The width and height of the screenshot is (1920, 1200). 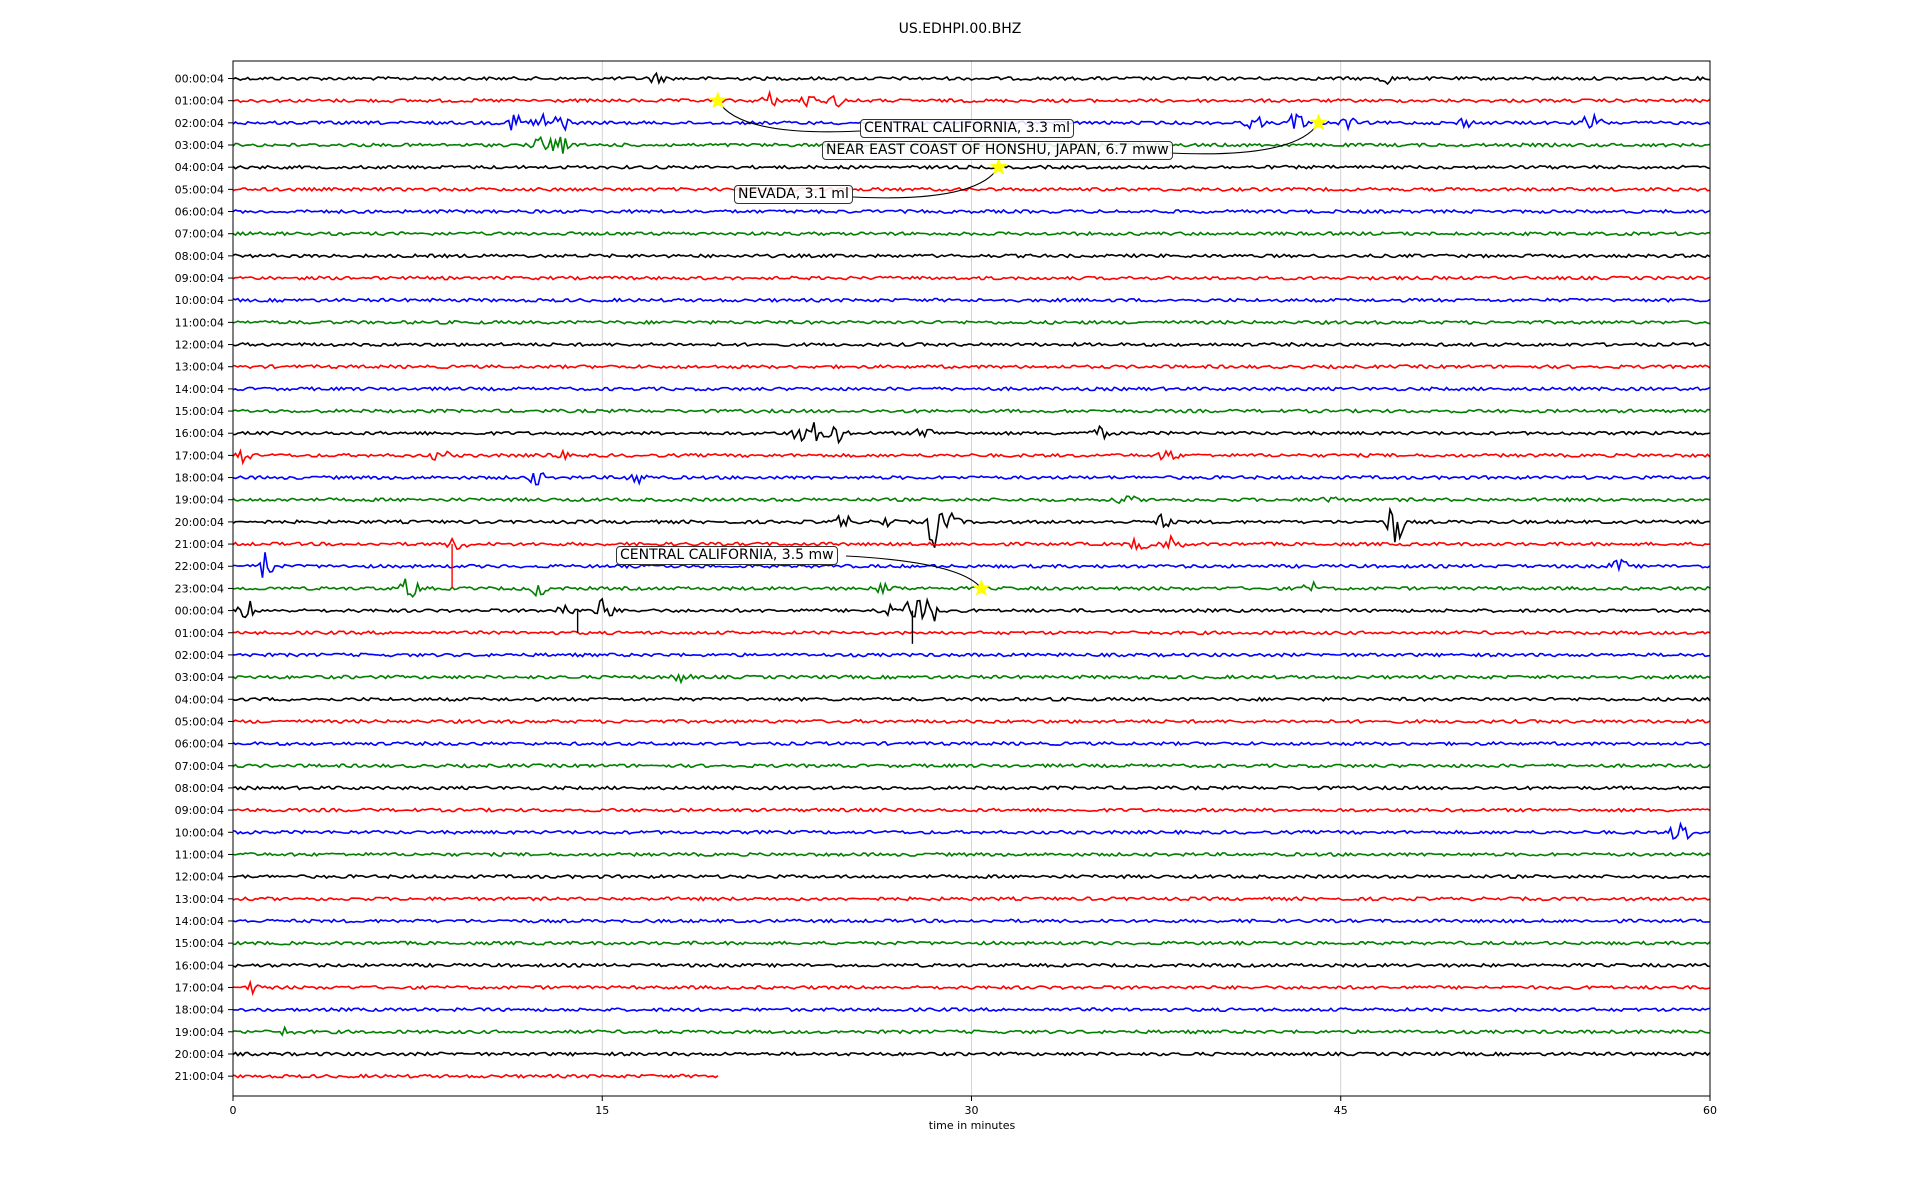 I want to click on row-label-42: 18:00:04, so click(x=199, y=1010).